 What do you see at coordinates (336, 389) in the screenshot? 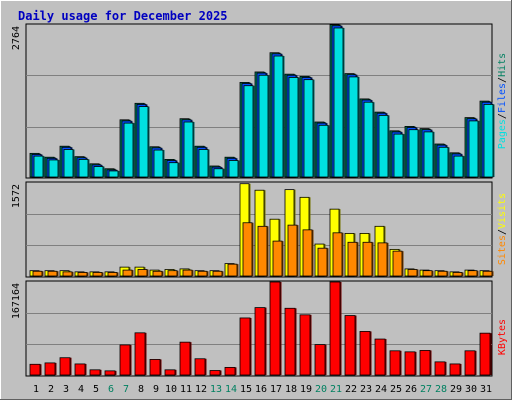
I see `x-tick-label-21: 21` at bounding box center [336, 389].